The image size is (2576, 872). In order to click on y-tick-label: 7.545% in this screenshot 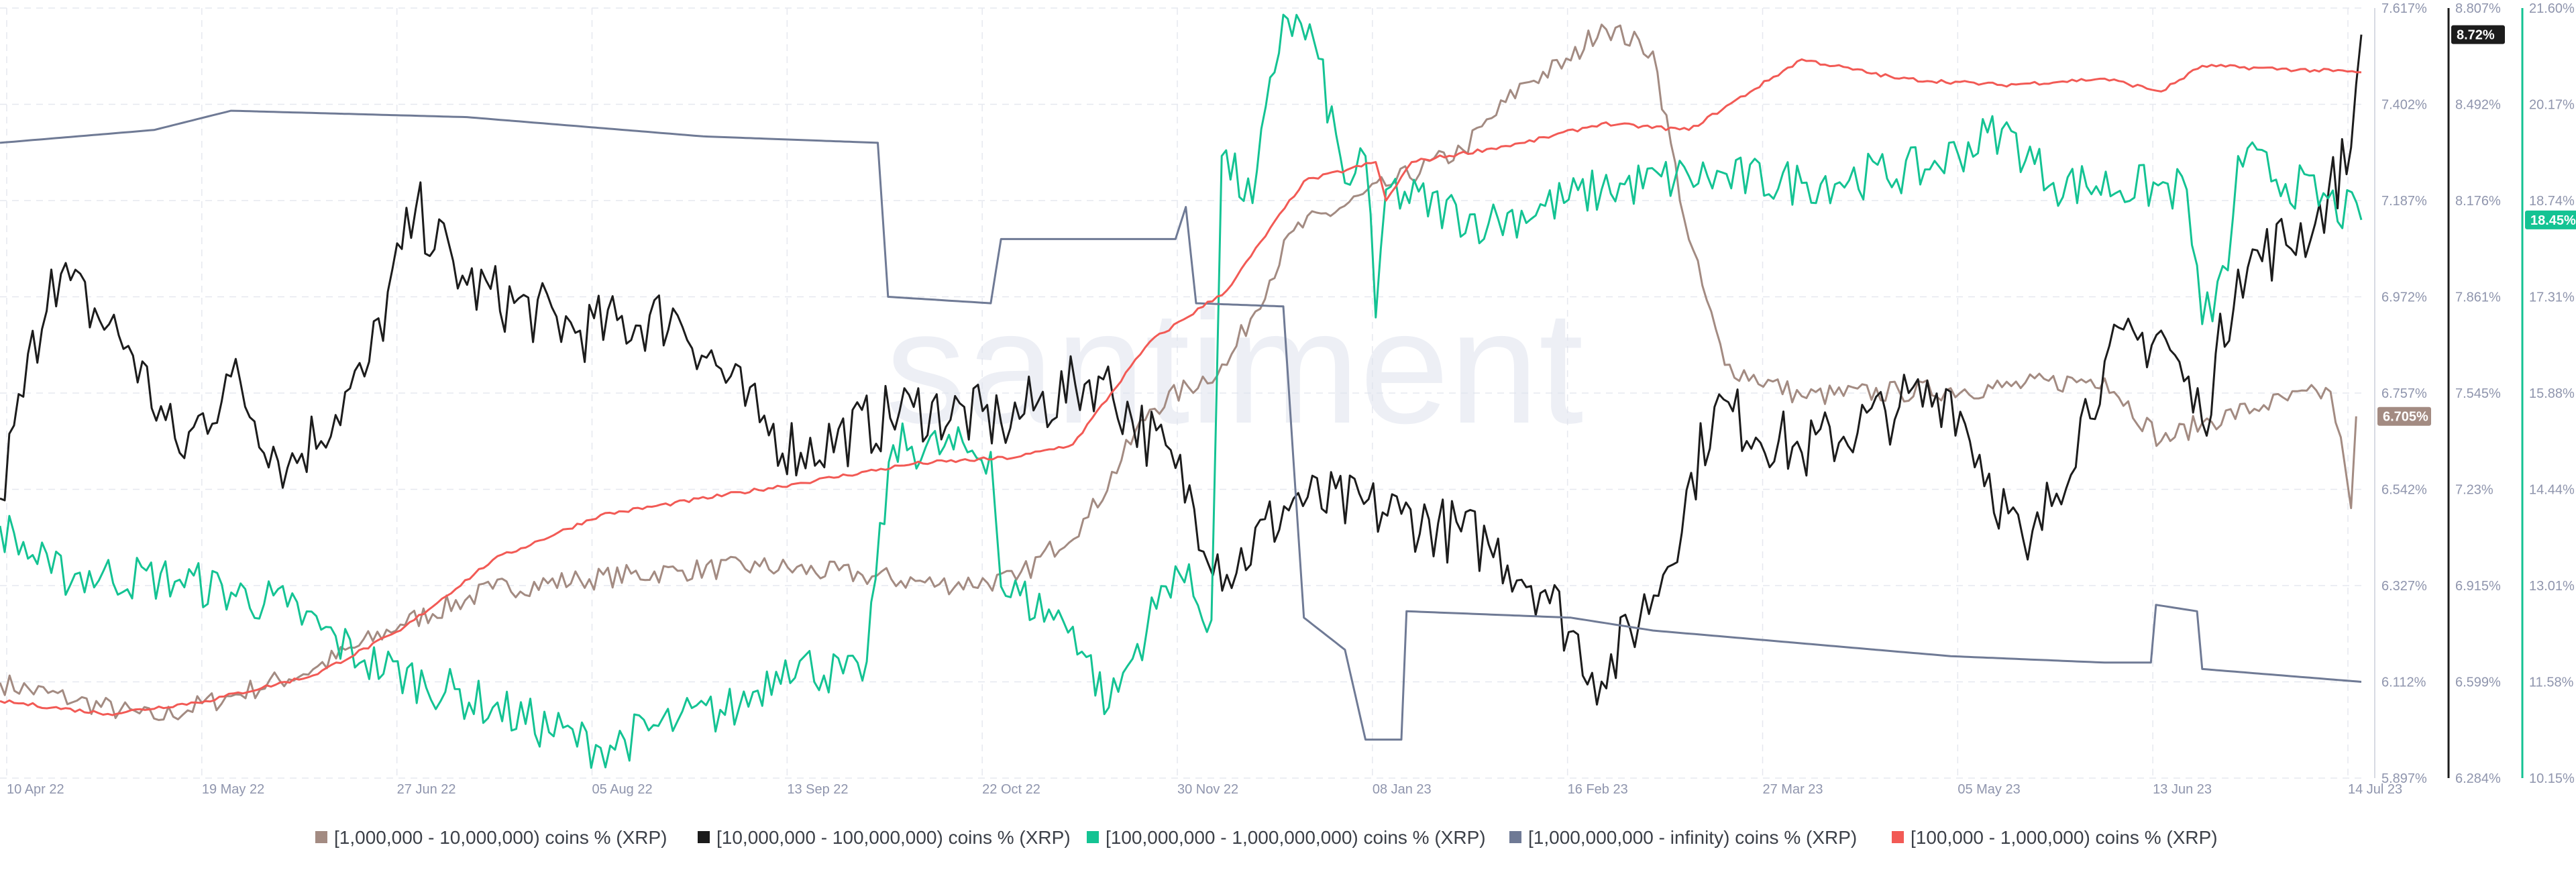, I will do `click(2478, 393)`.